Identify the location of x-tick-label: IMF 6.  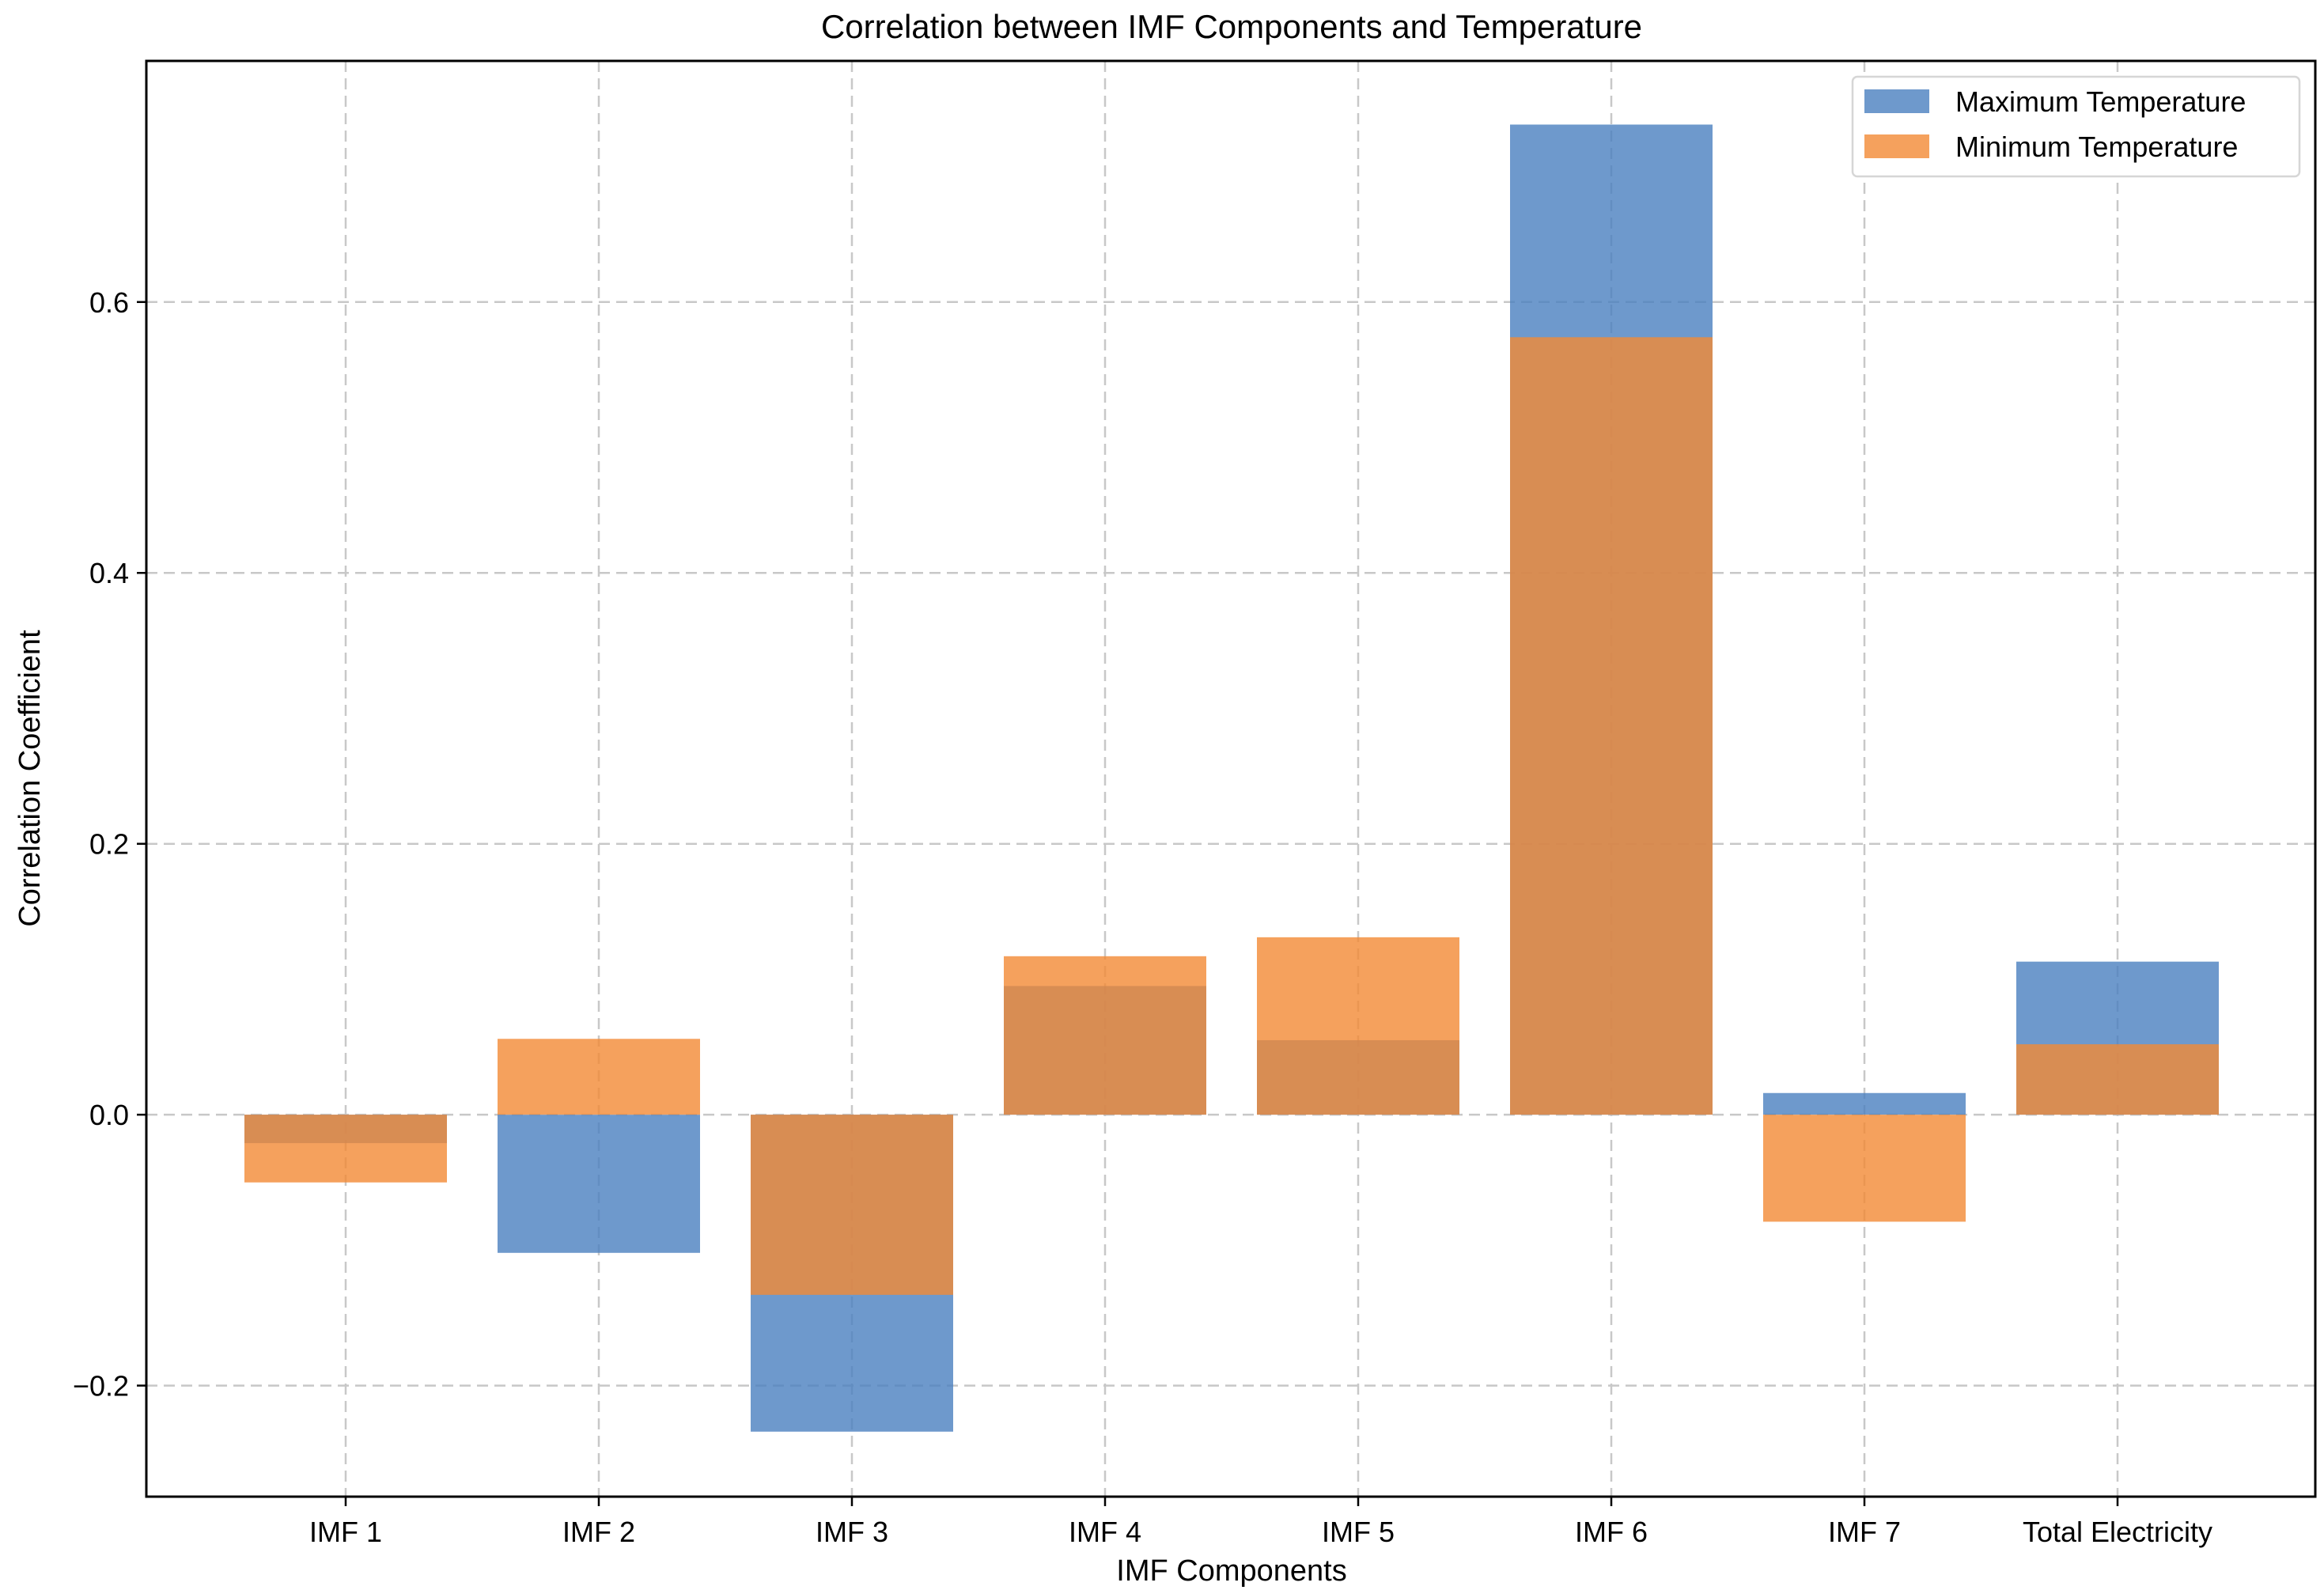
(1611, 1532).